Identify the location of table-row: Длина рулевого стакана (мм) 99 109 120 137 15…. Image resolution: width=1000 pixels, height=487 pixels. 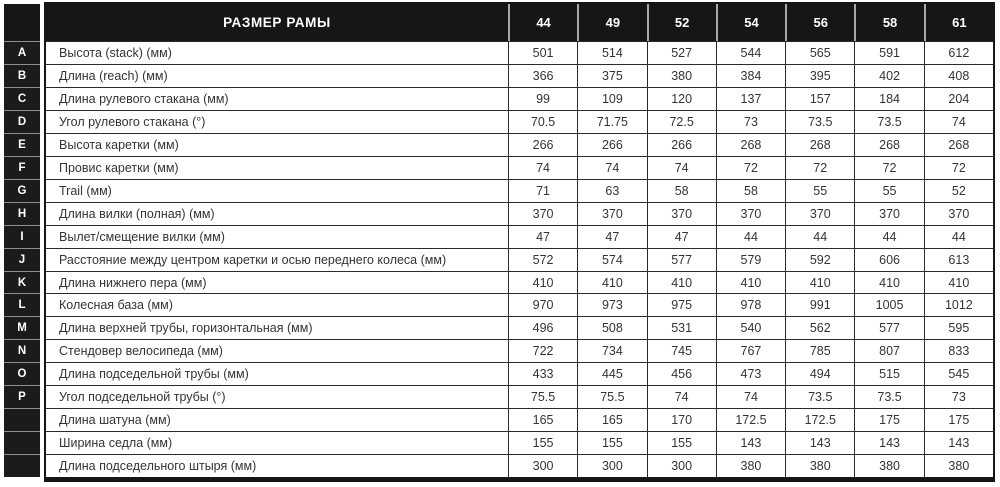
(519, 98).